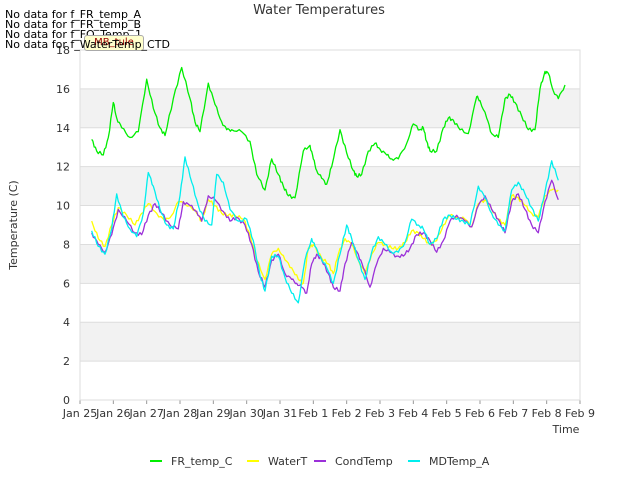 The width and height of the screenshot is (640, 480). I want to click on x-tick-label: Feb 3, so click(380, 413).